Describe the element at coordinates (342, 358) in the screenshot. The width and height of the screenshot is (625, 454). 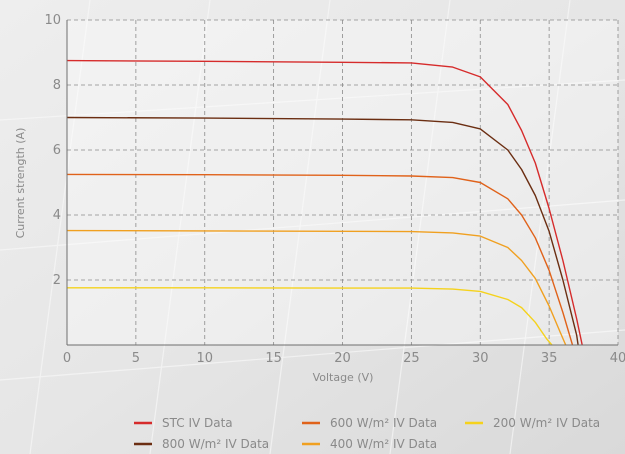
I see `x-tick-label: 20` at that location.